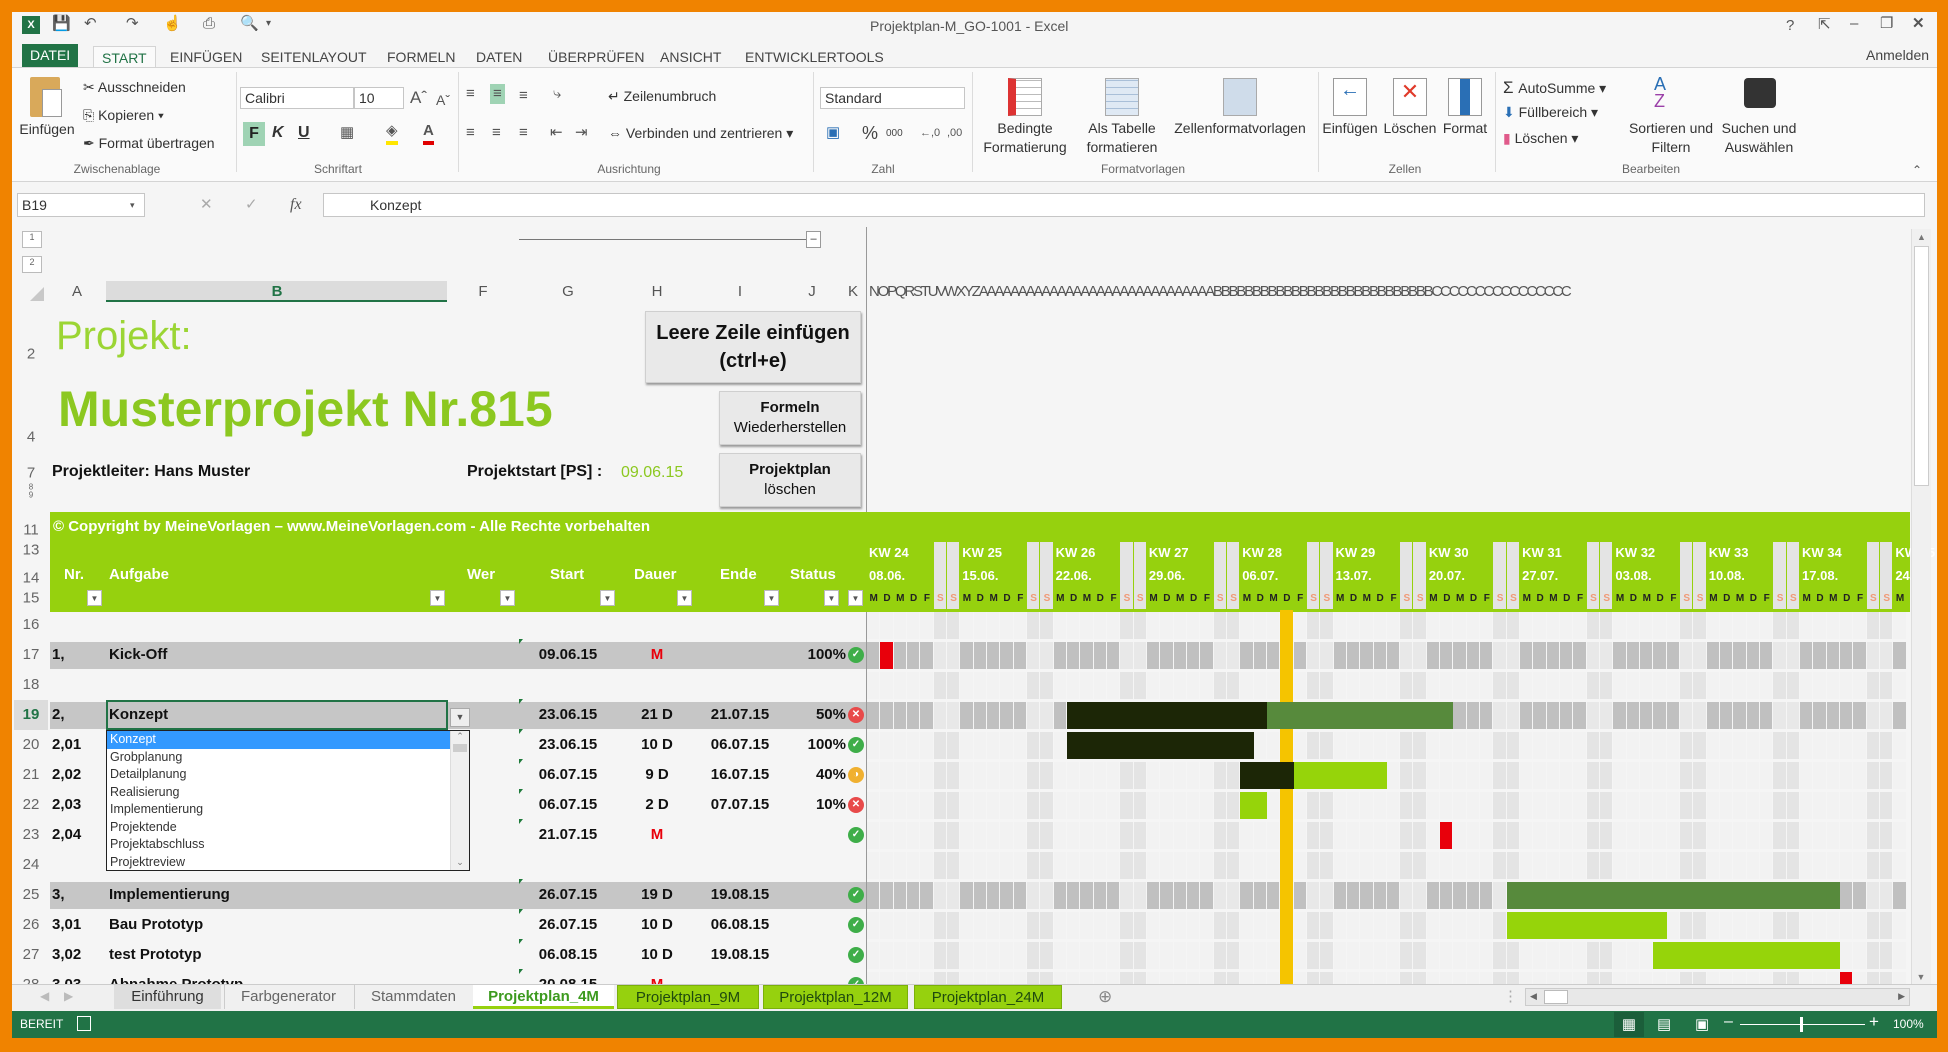 The height and width of the screenshot is (1052, 1948). What do you see at coordinates (1921, 366) in the screenshot?
I see `vertical-scroll-thumb` at bounding box center [1921, 366].